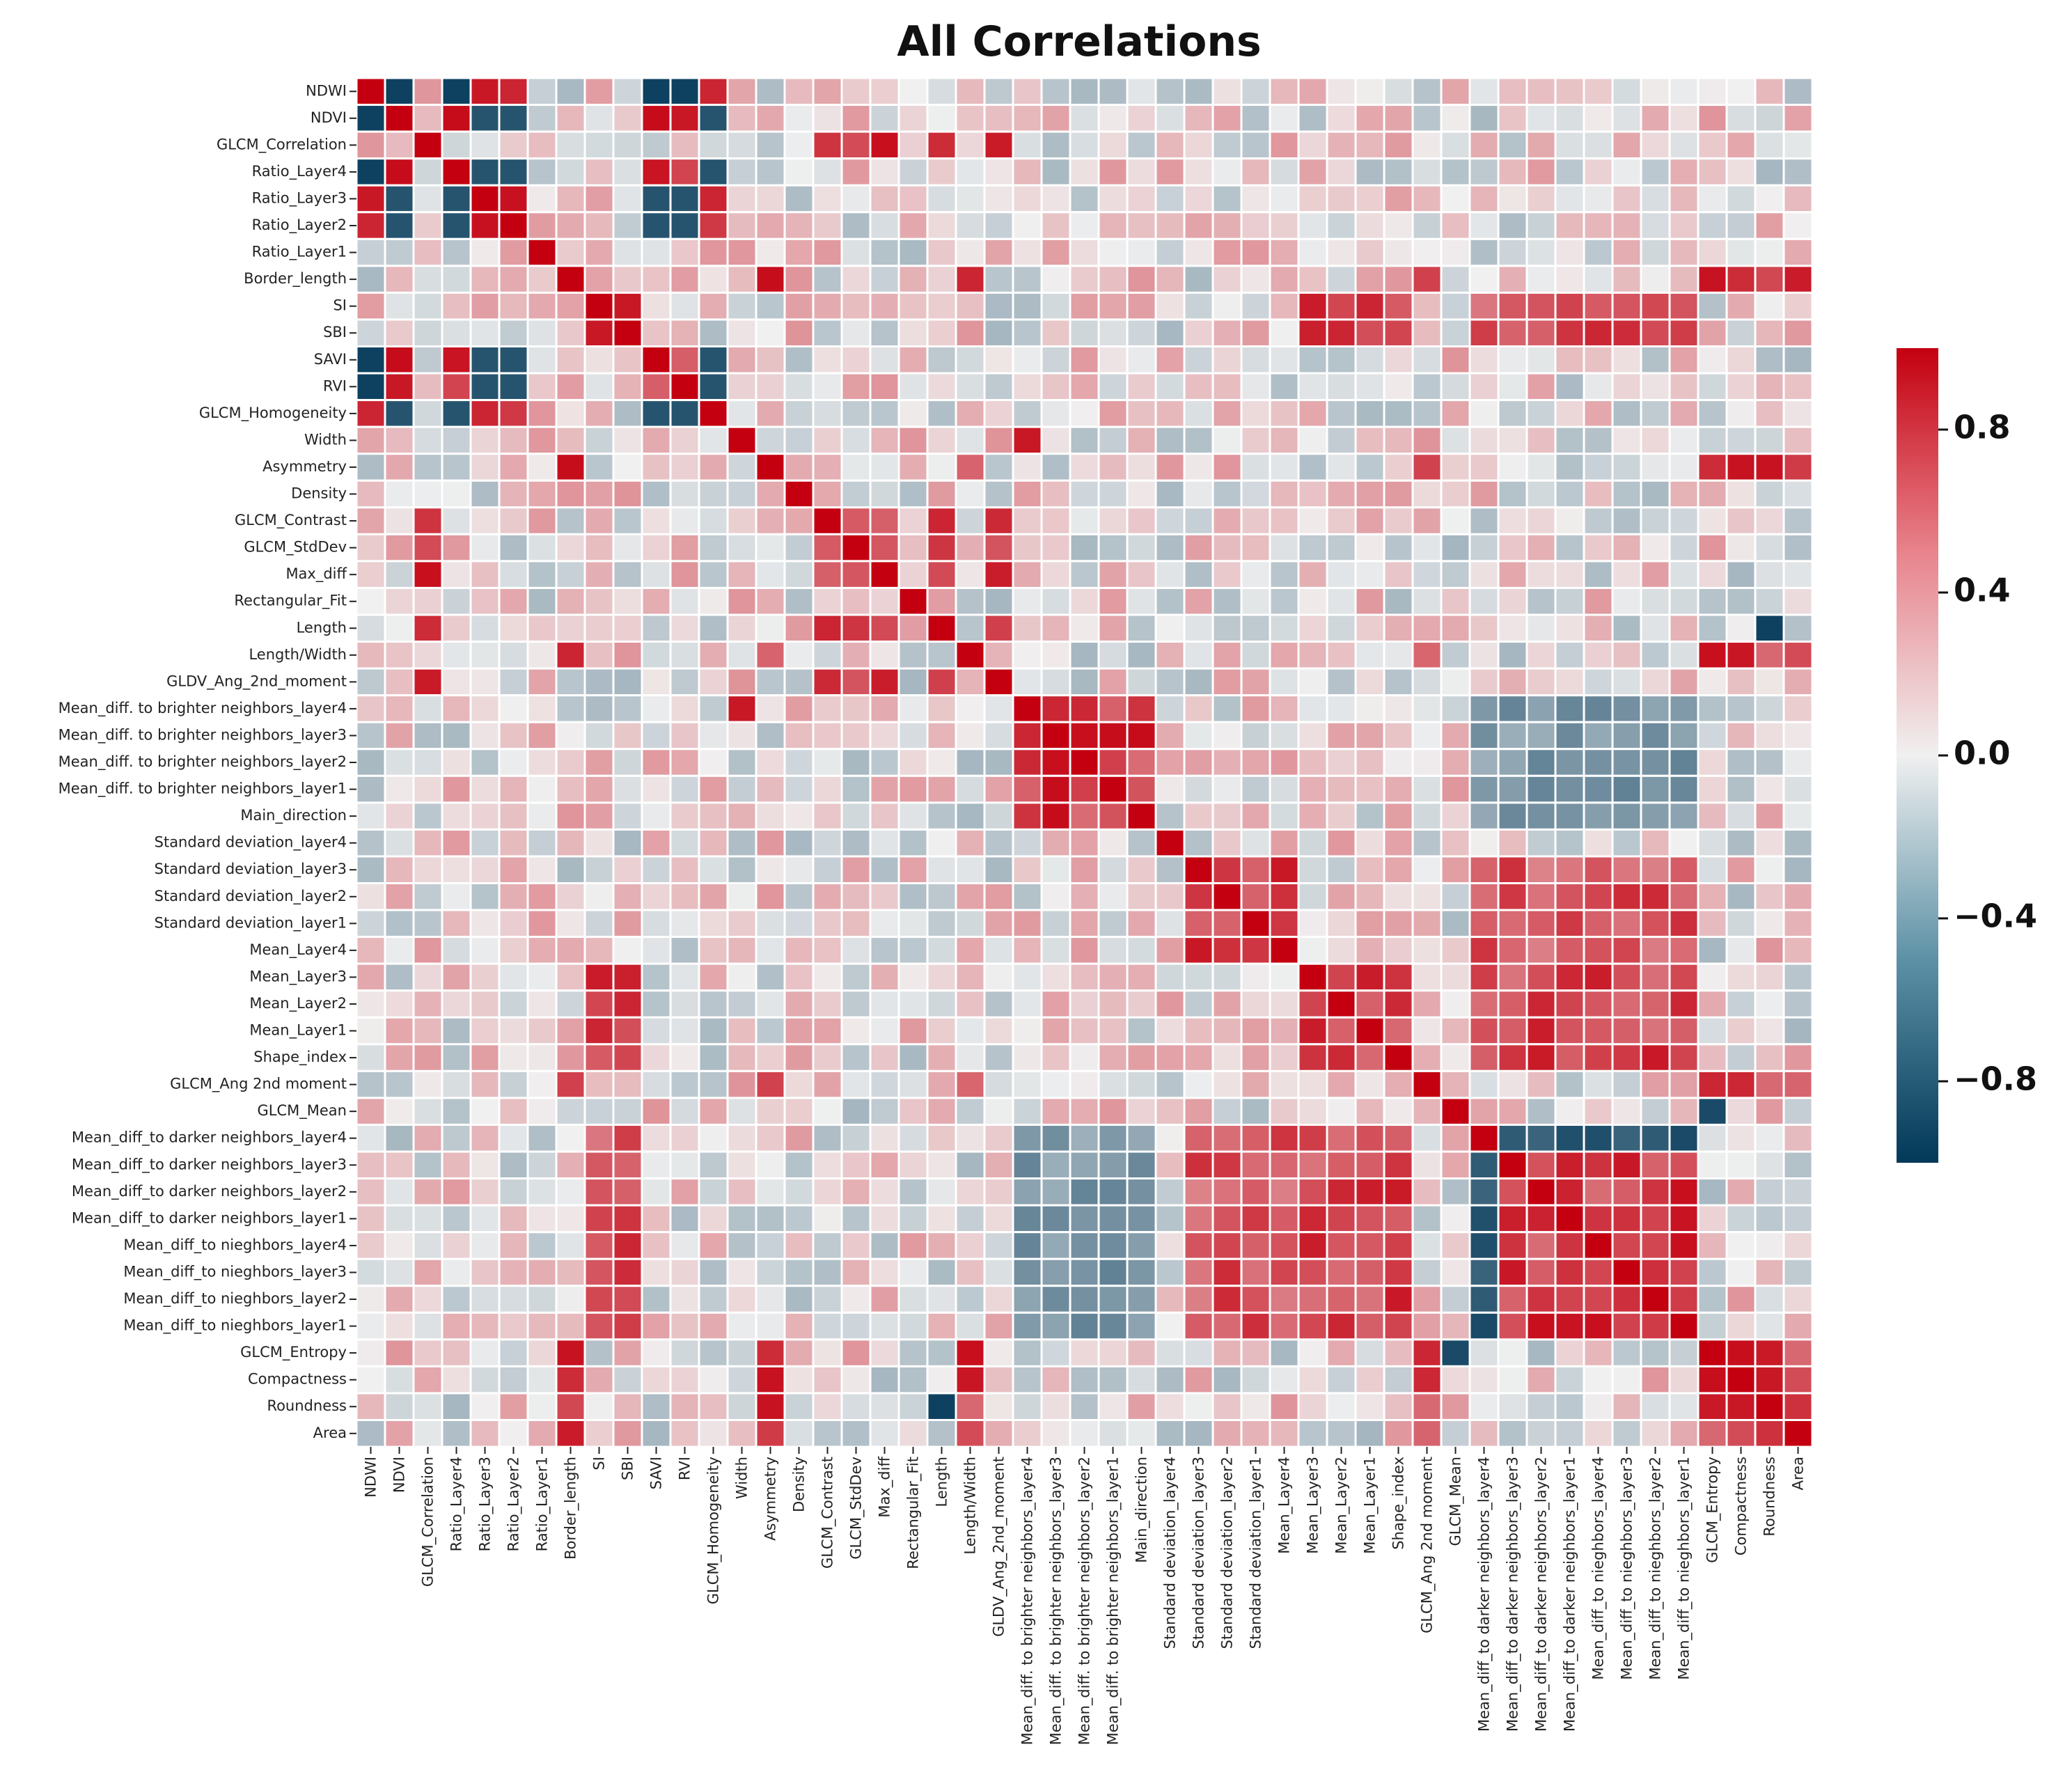 This screenshot has width=2072, height=1788. Describe the element at coordinates (316, 574) in the screenshot. I see `y-tick-label: Max_diff` at that location.